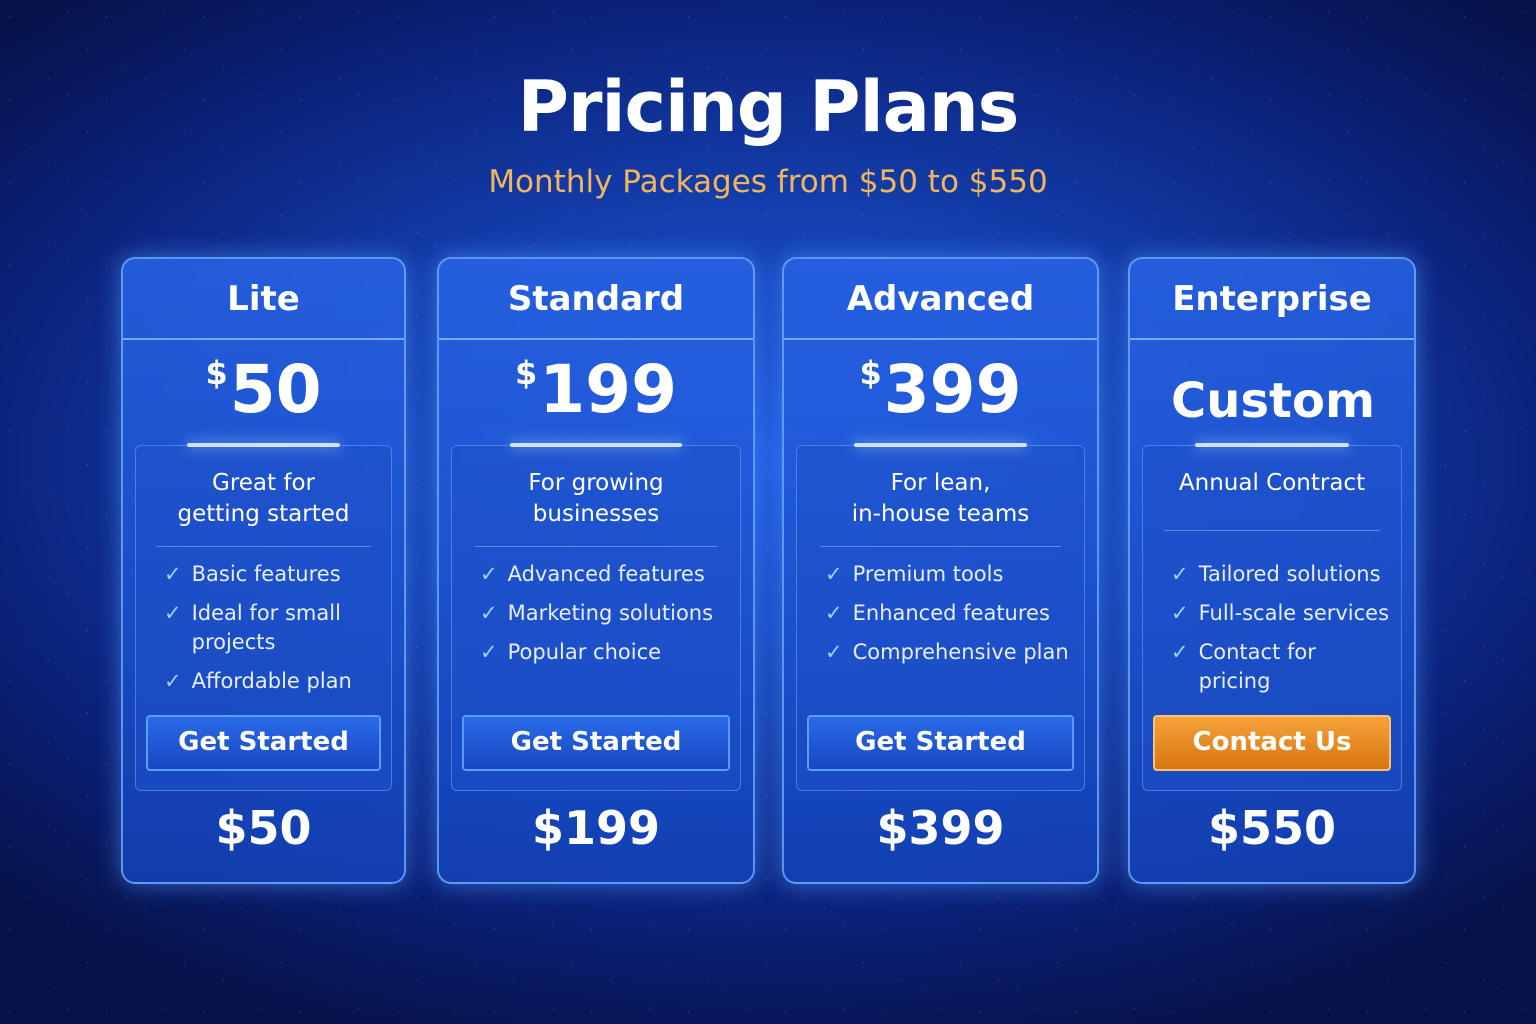  I want to click on feature-item: ✓ Ideal for small projects, so click(273, 628).